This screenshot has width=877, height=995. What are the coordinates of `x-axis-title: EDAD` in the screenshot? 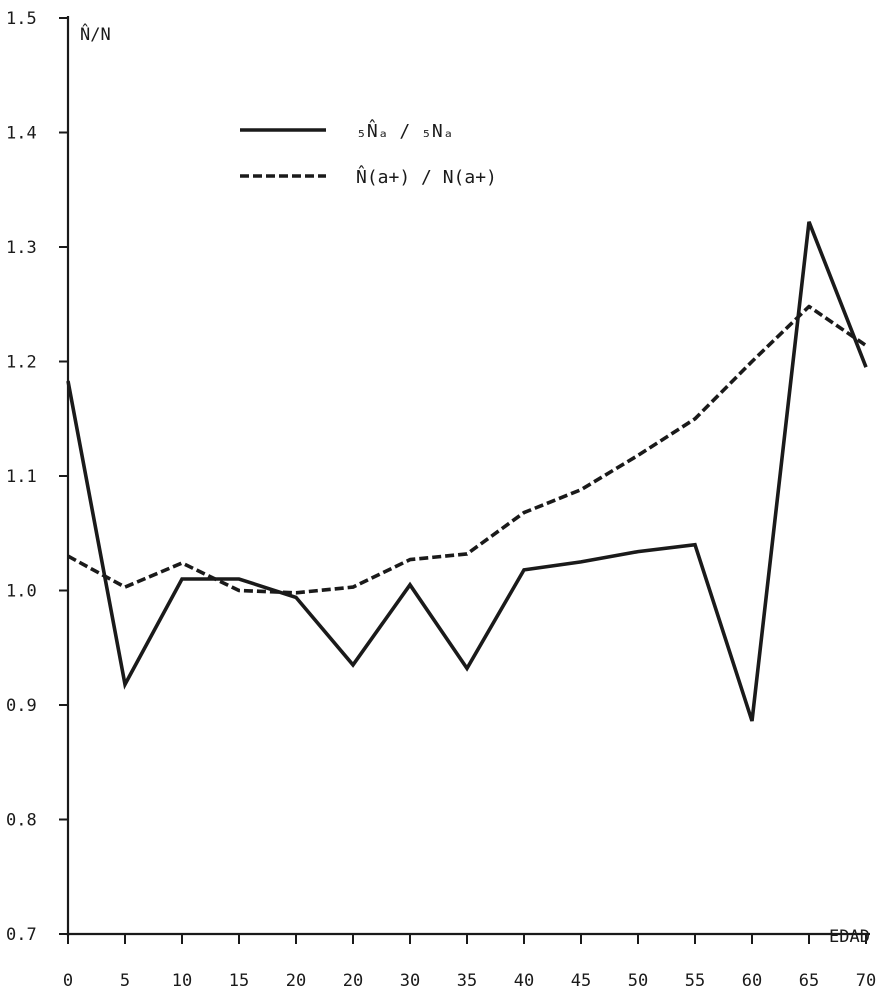 It's located at (849, 937).